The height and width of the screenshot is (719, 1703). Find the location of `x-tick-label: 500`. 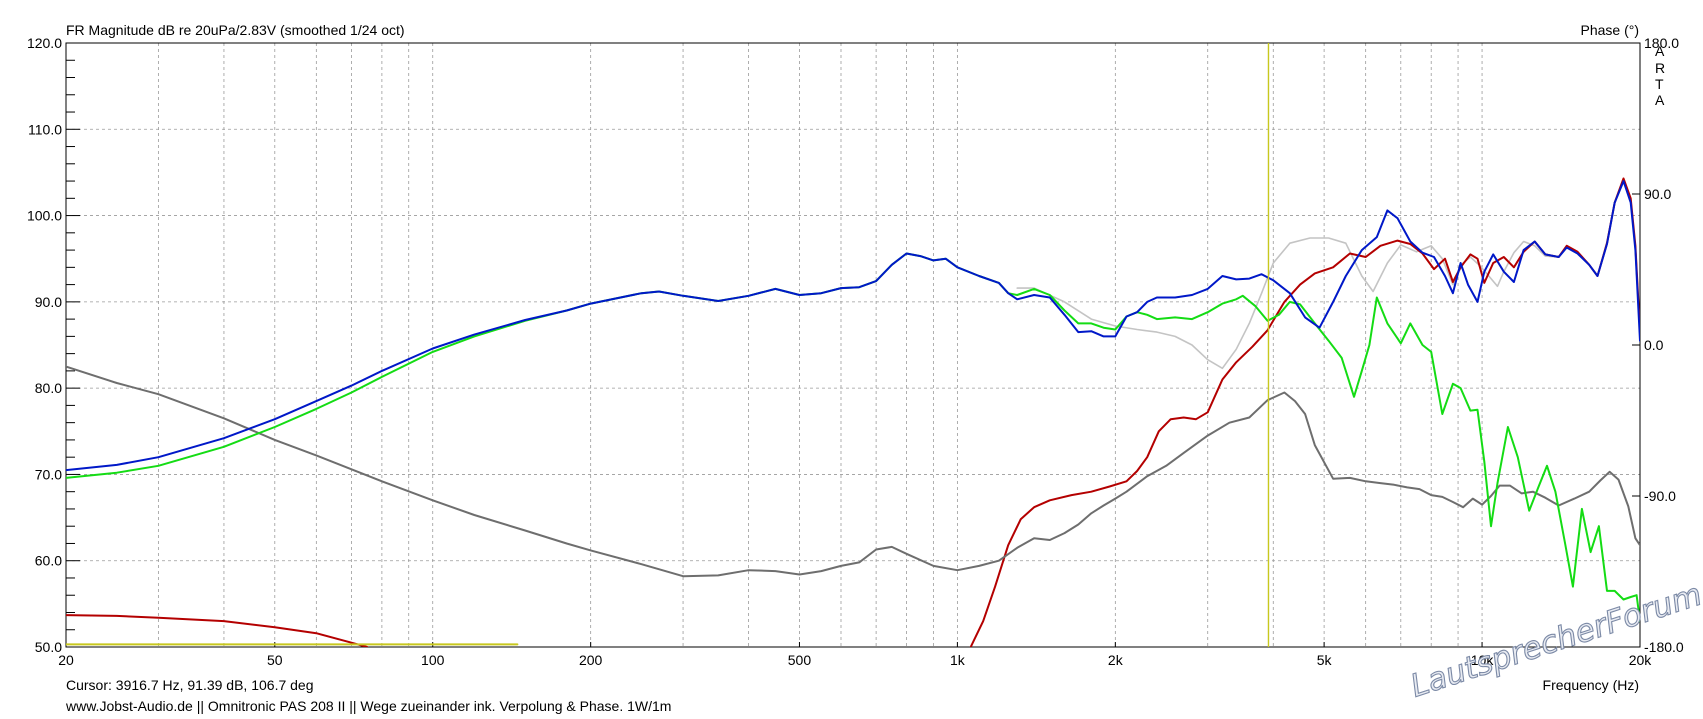

x-tick-label: 500 is located at coordinates (800, 660).